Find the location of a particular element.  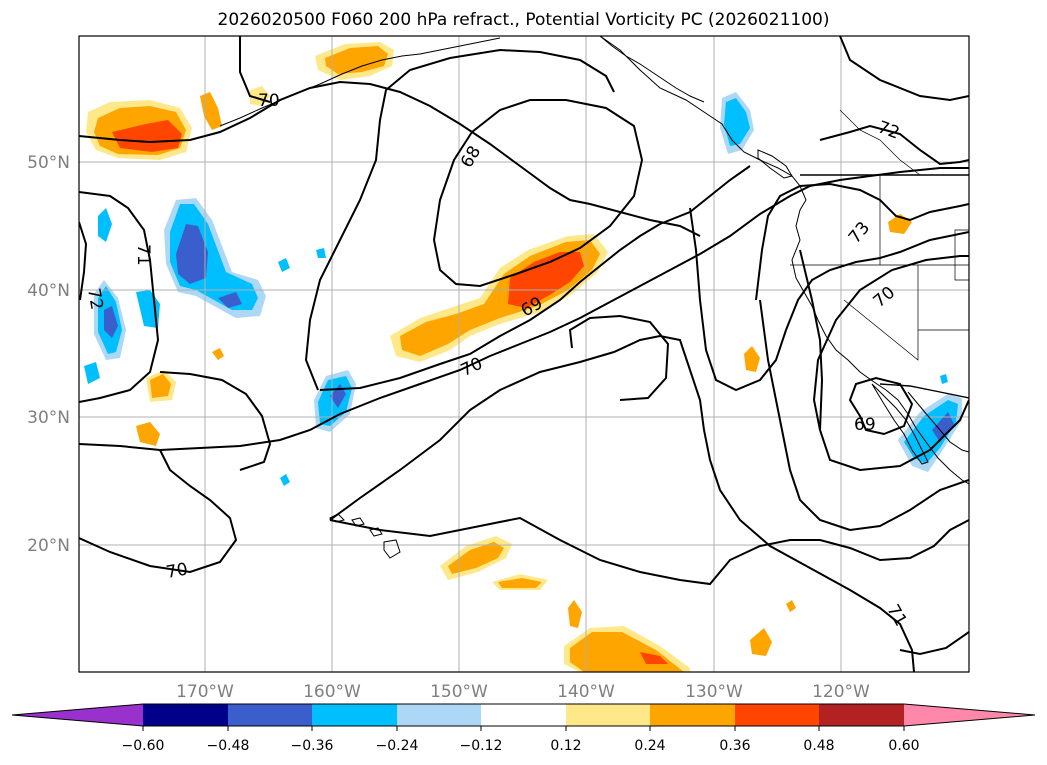

lon-label: 160°W is located at coordinates (332, 692).